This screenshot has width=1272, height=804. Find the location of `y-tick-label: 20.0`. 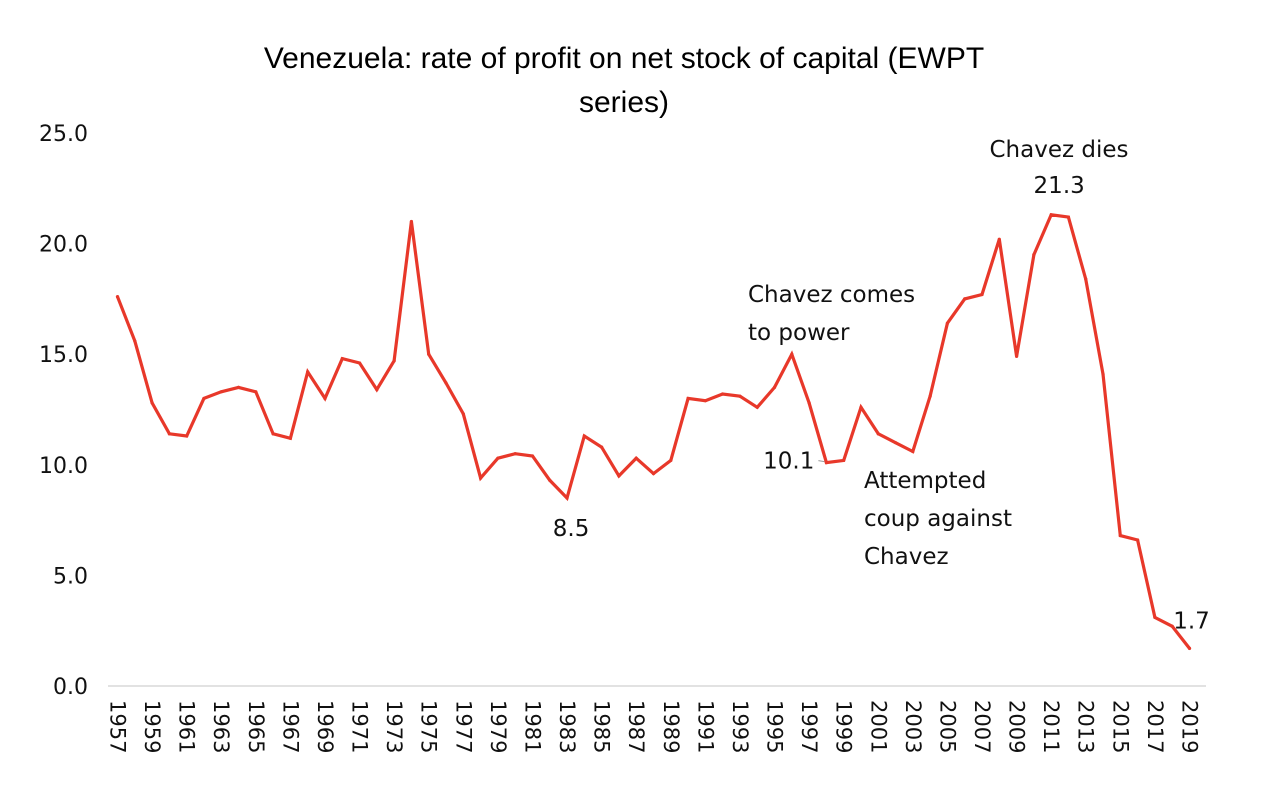

y-tick-label: 20.0 is located at coordinates (63, 245).